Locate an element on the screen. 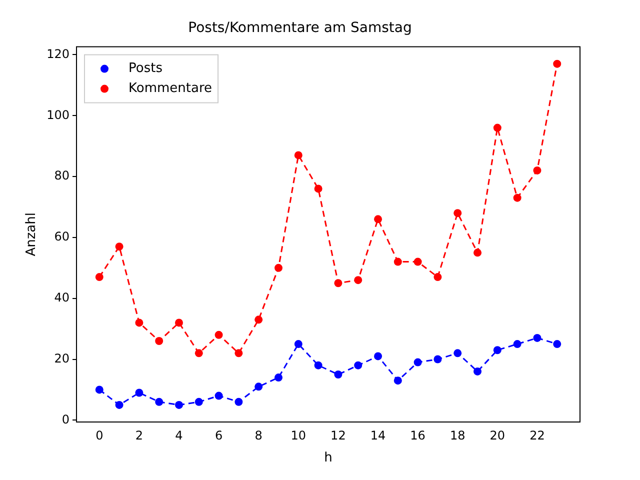 The image size is (640, 480). x-tick-label: 18 is located at coordinates (458, 435).